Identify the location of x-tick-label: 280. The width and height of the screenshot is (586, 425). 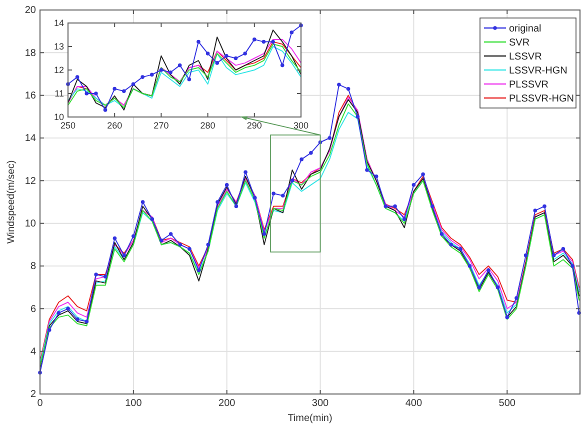
(208, 125).